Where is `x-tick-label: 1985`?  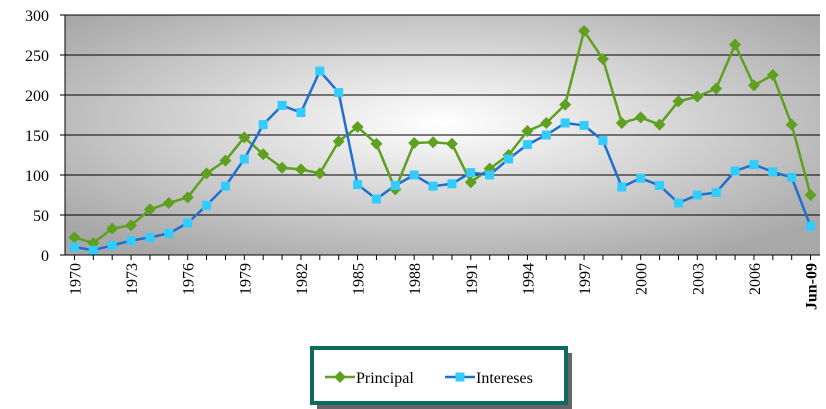
x-tick-label: 1985 is located at coordinates (359, 279).